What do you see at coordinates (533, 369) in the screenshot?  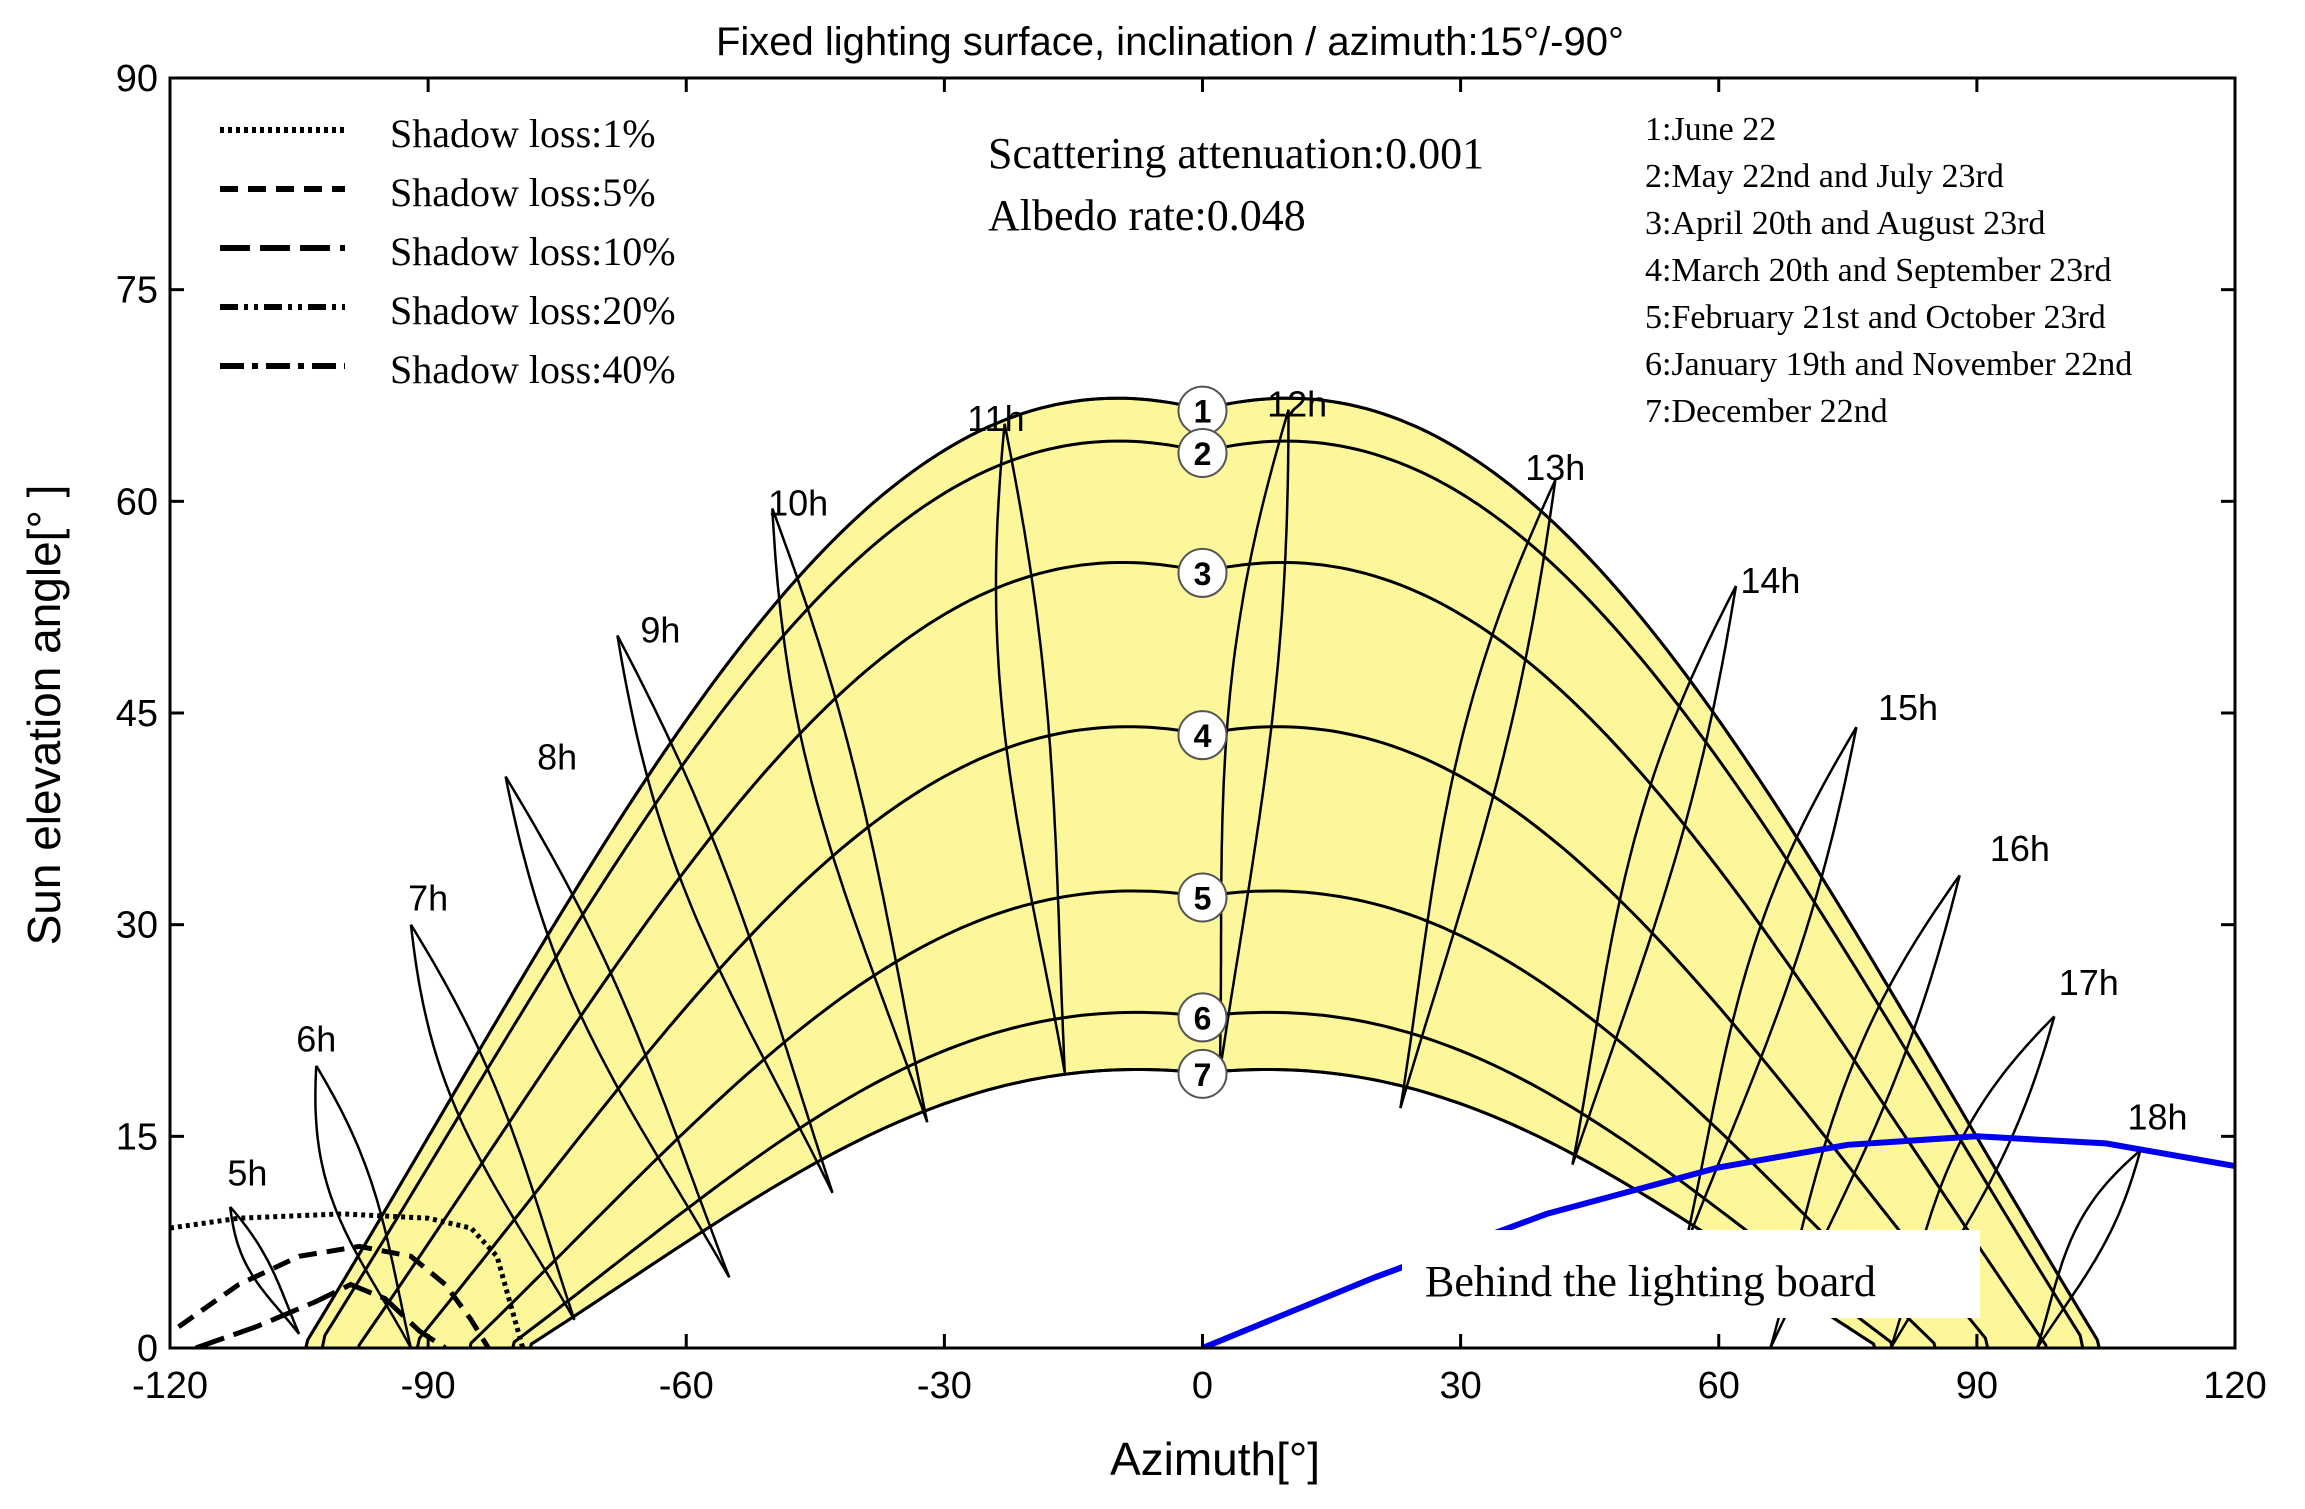 I see `shadow-legend-label-5: Shadow loss:40%` at bounding box center [533, 369].